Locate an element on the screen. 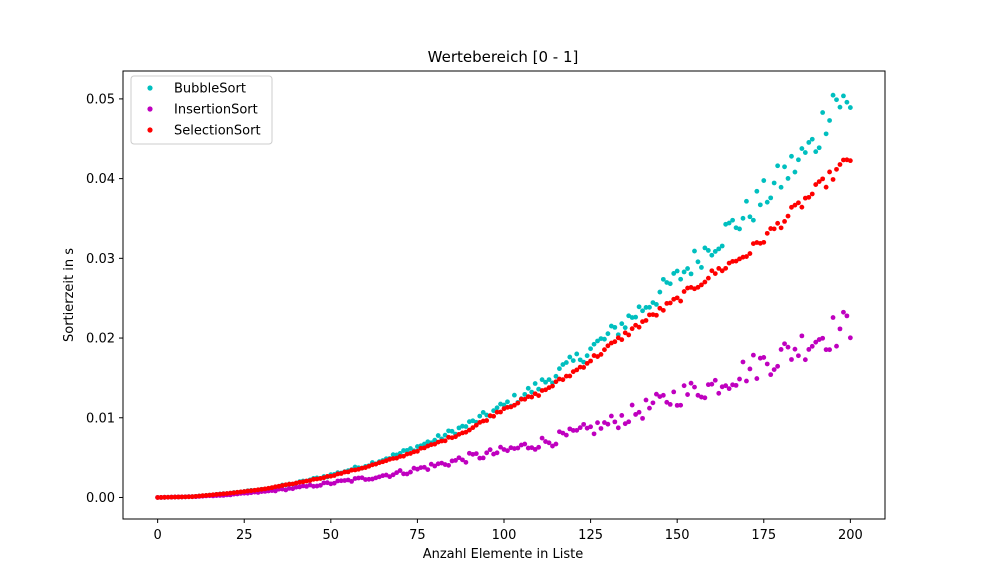 The height and width of the screenshot is (583, 983). x-tick-label: 125 is located at coordinates (590, 535).